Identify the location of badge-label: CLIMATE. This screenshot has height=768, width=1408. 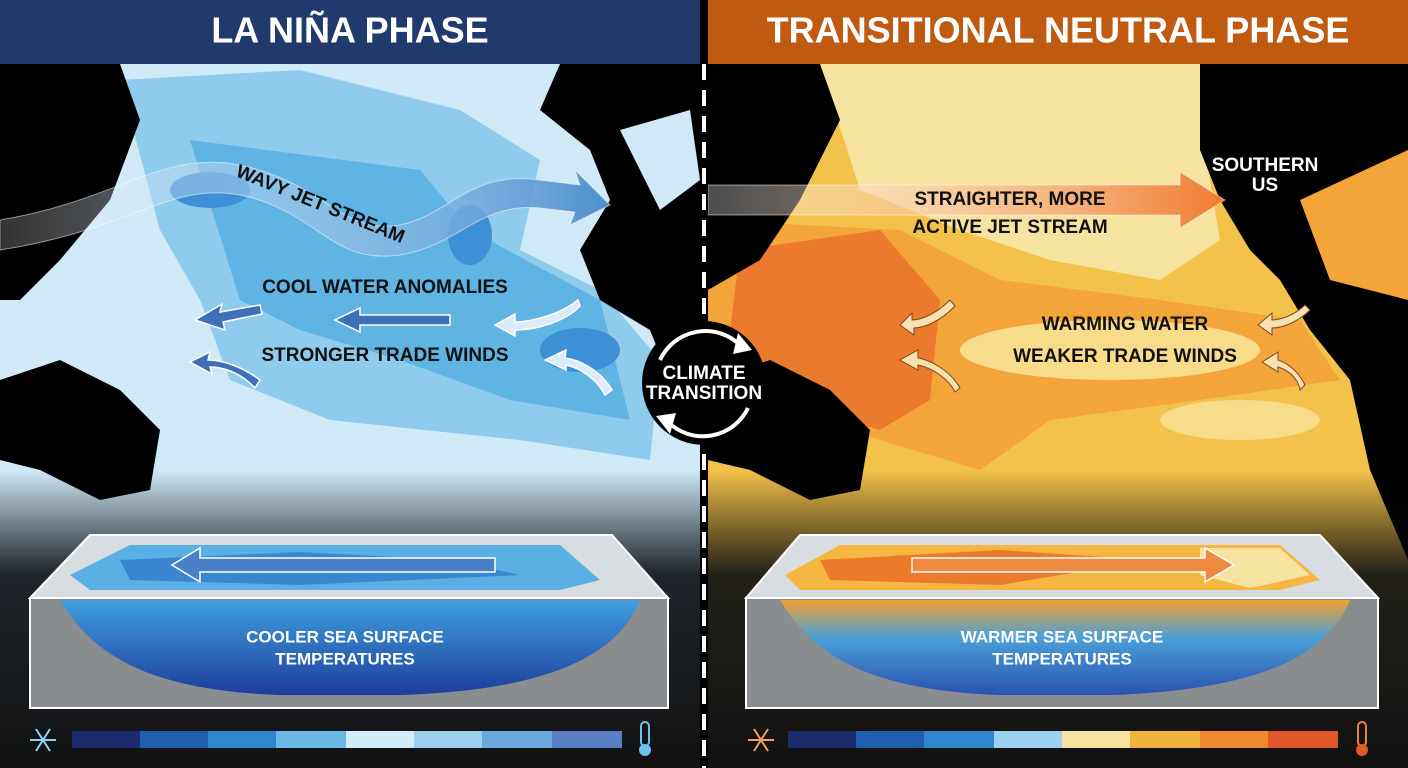
(703, 373).